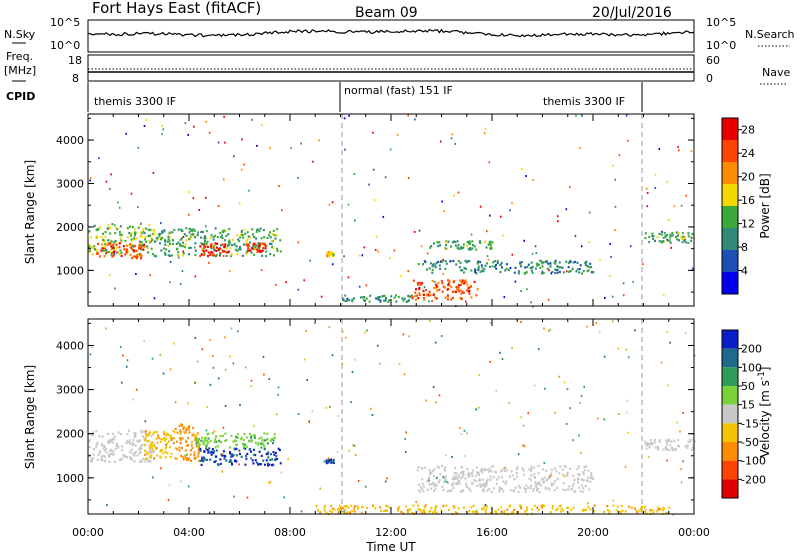  Describe the element at coordinates (632, 13) in the screenshot. I see `date-label: 20/Jul/2016` at that location.